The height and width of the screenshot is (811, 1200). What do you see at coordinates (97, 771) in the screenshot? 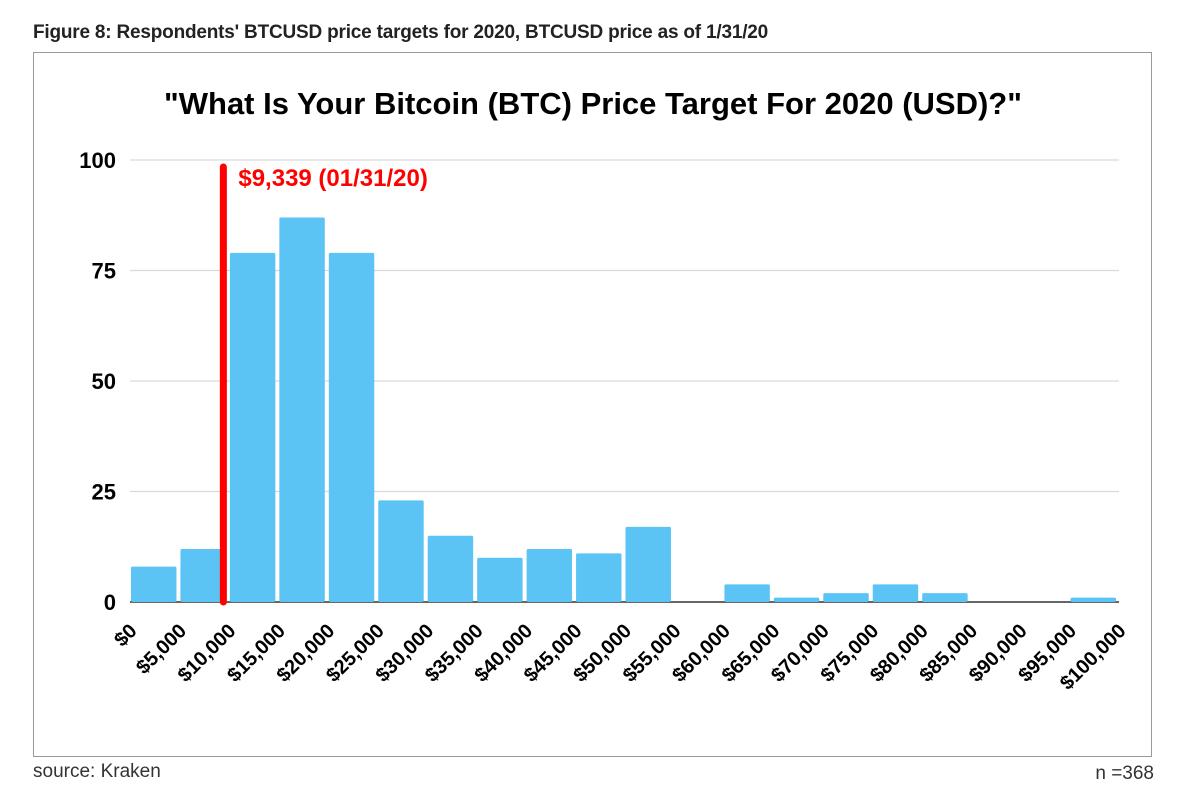
I see `source-note: source: Kraken` at bounding box center [97, 771].